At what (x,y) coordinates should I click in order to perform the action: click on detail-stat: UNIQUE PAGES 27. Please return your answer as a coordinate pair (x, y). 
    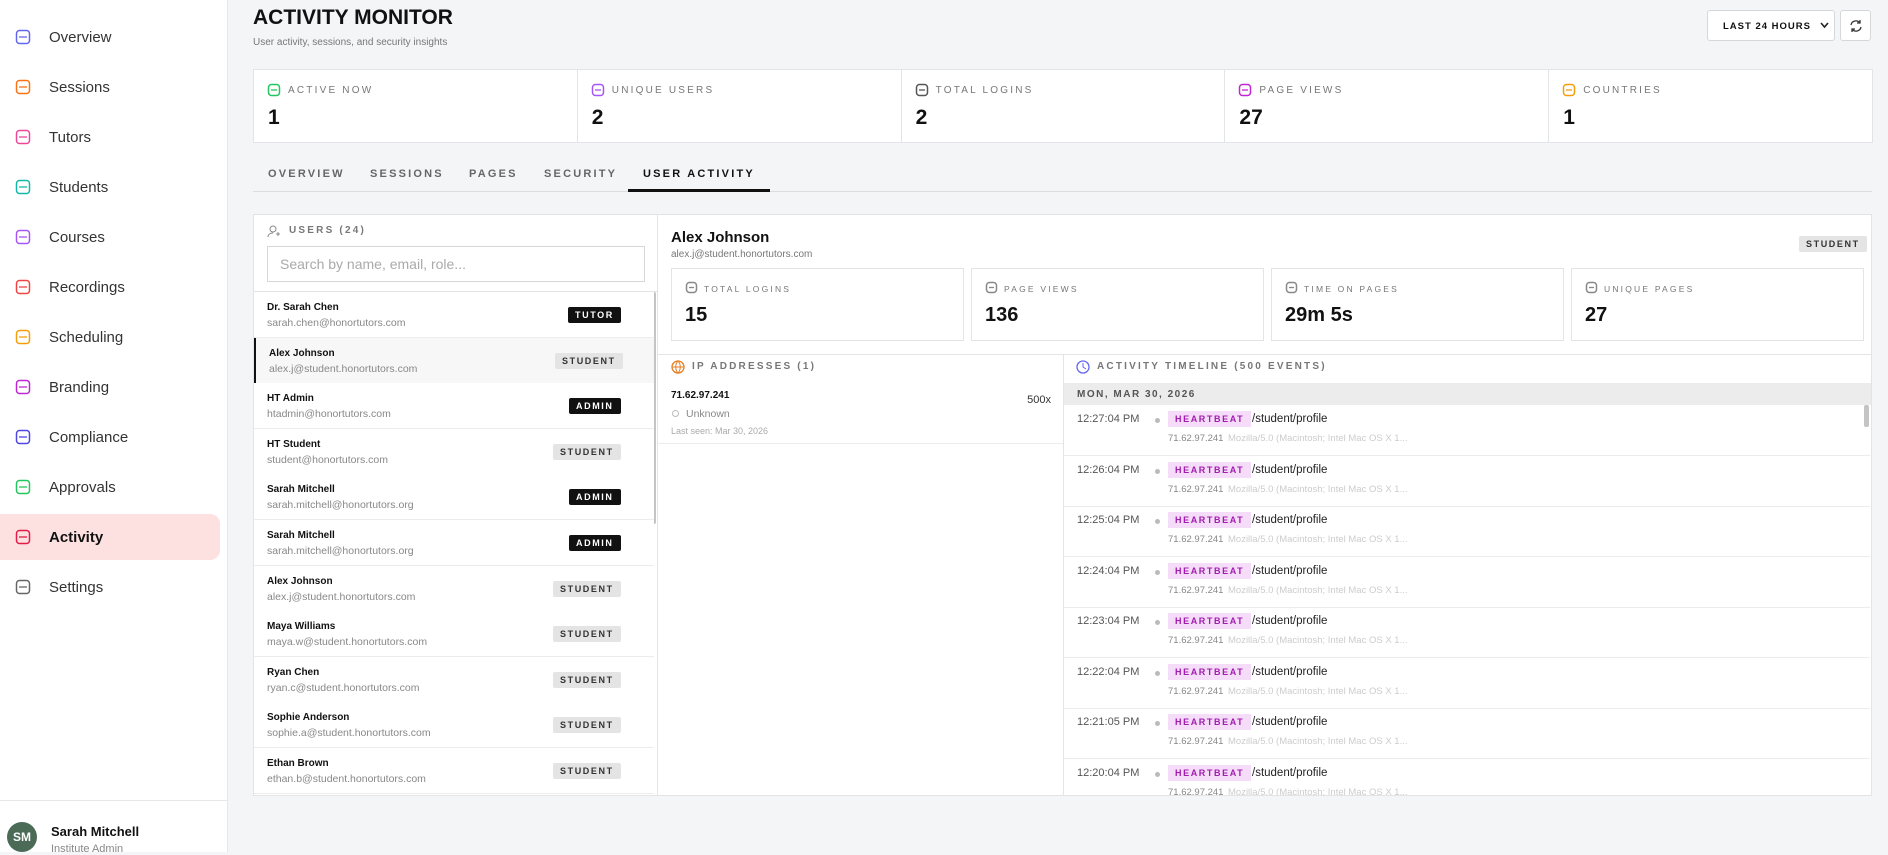
    Looking at the image, I should click on (1717, 304).